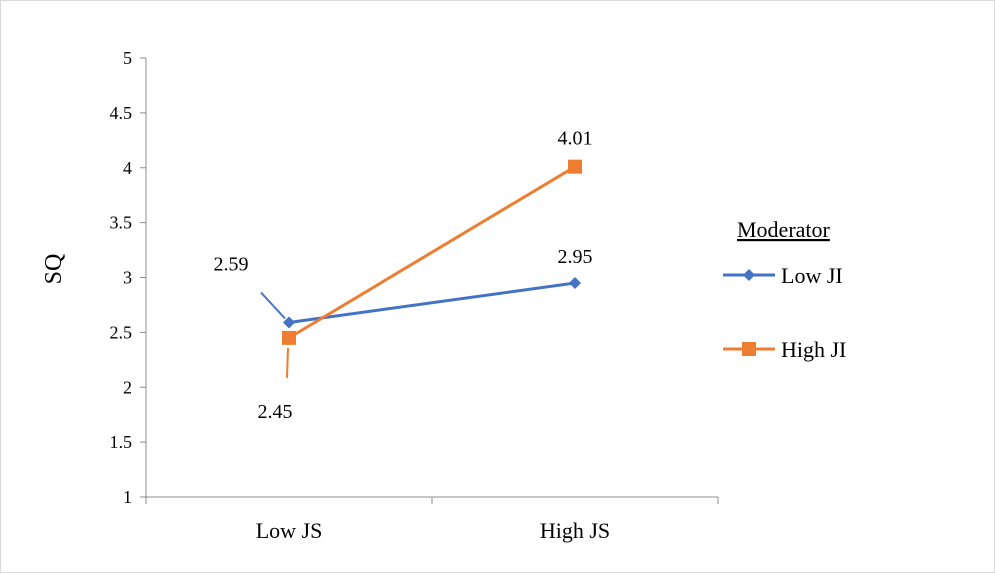 This screenshot has width=995, height=574. Describe the element at coordinates (289, 530) in the screenshot. I see `x-tick-label: Low JS` at that location.